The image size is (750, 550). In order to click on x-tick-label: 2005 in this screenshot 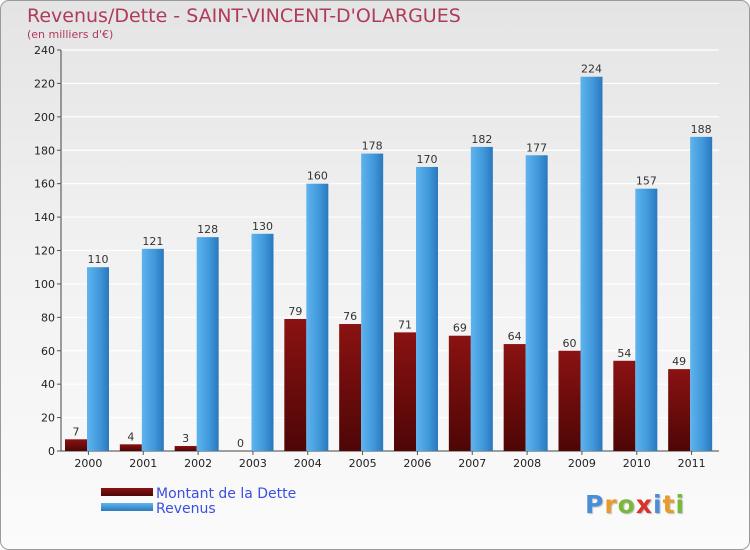, I will do `click(363, 463)`.